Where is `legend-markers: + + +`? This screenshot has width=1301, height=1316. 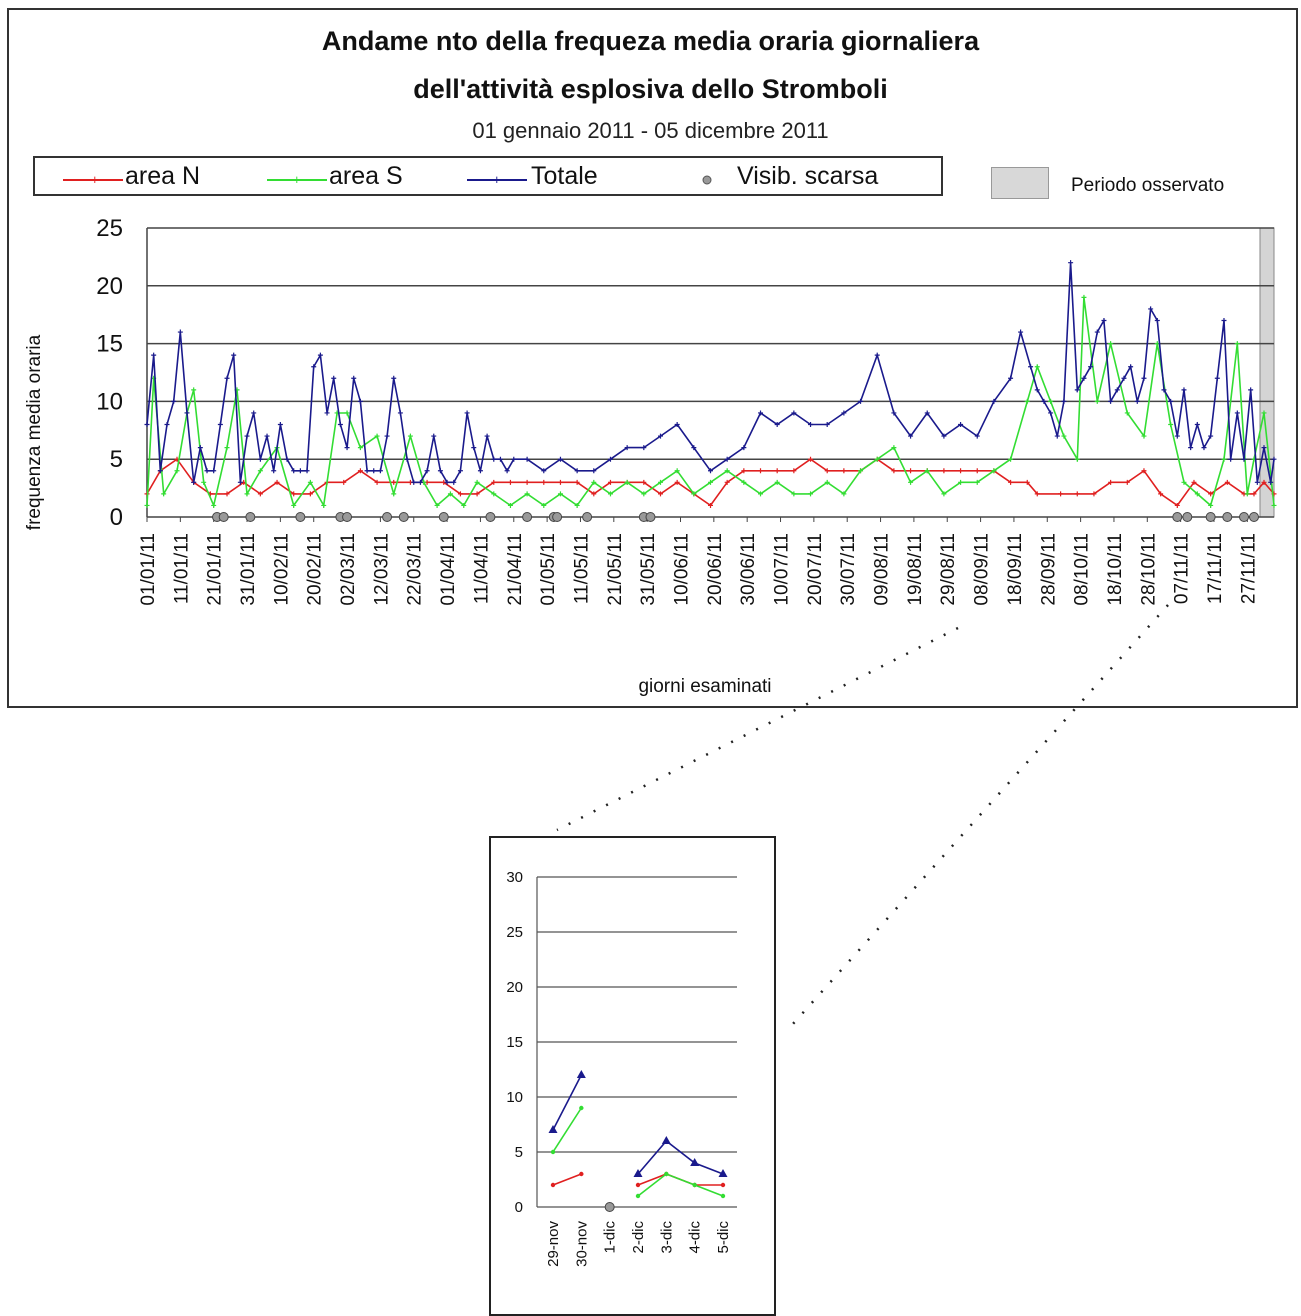
legend-markers: + + + is located at coordinates (387, 179).